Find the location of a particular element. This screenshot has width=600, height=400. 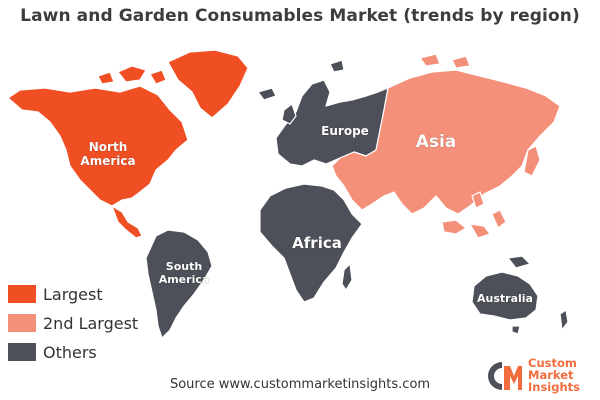

legend-swatch-2nd-largest is located at coordinates (22, 323).